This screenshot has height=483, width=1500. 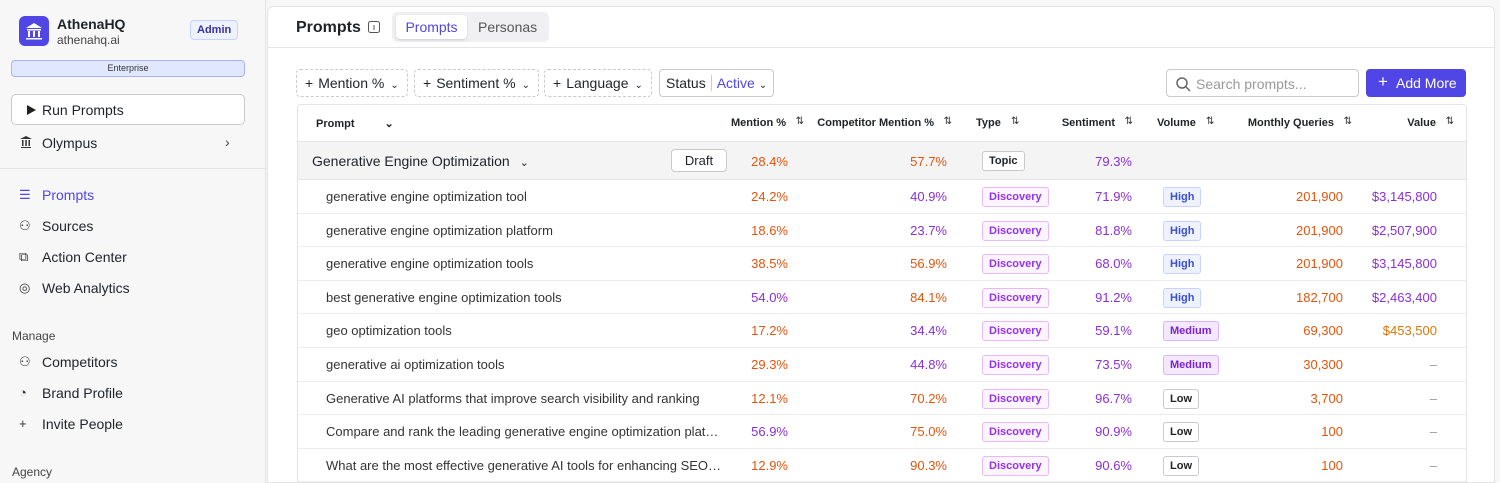 What do you see at coordinates (439, 230) in the screenshot?
I see `prompt-text: generative engine optimization platform` at bounding box center [439, 230].